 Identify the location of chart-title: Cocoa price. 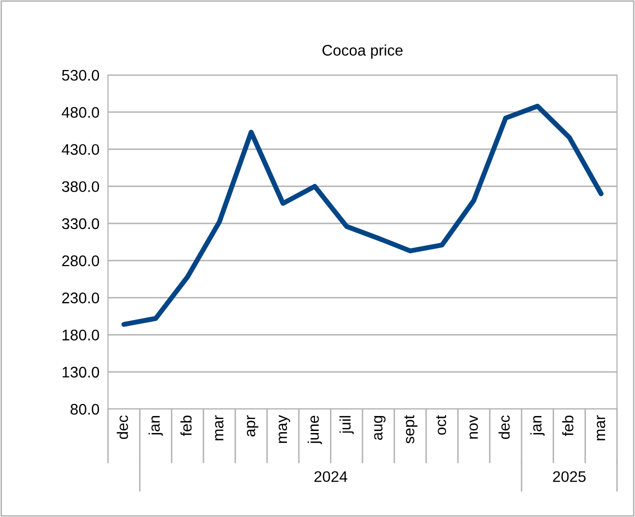
(362, 51).